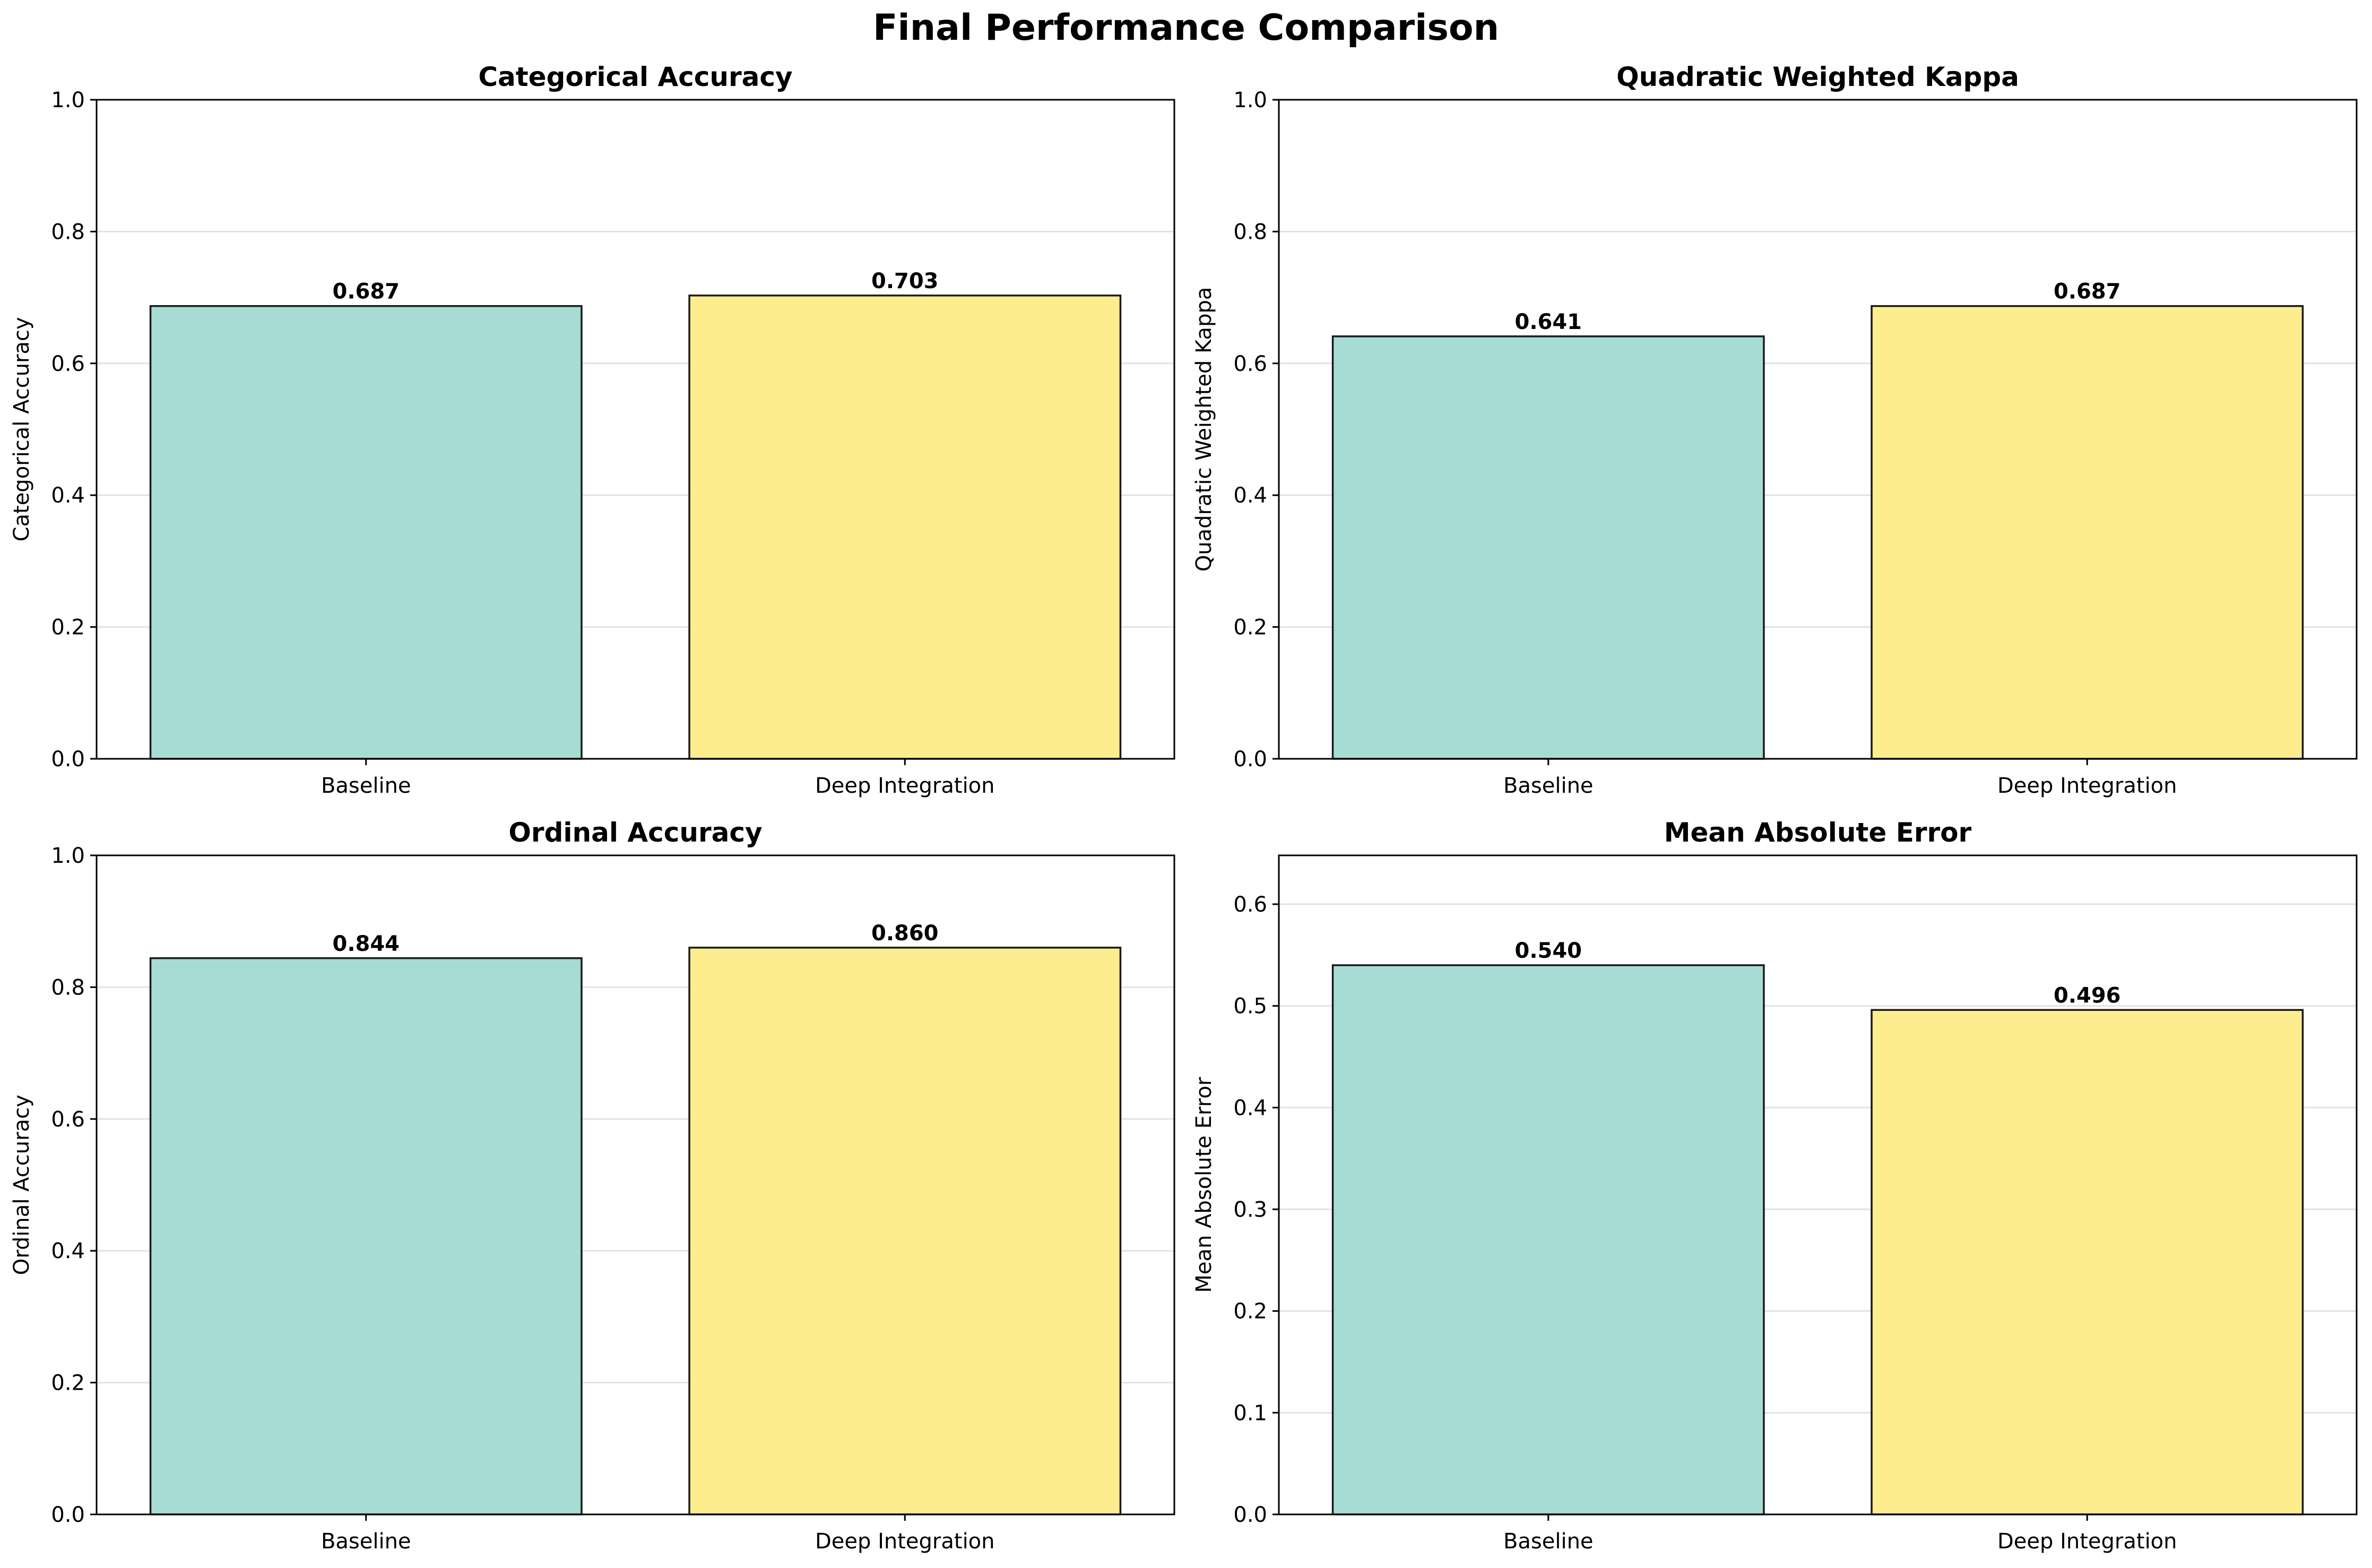  I want to click on value-label: 0.641, so click(1548, 322).